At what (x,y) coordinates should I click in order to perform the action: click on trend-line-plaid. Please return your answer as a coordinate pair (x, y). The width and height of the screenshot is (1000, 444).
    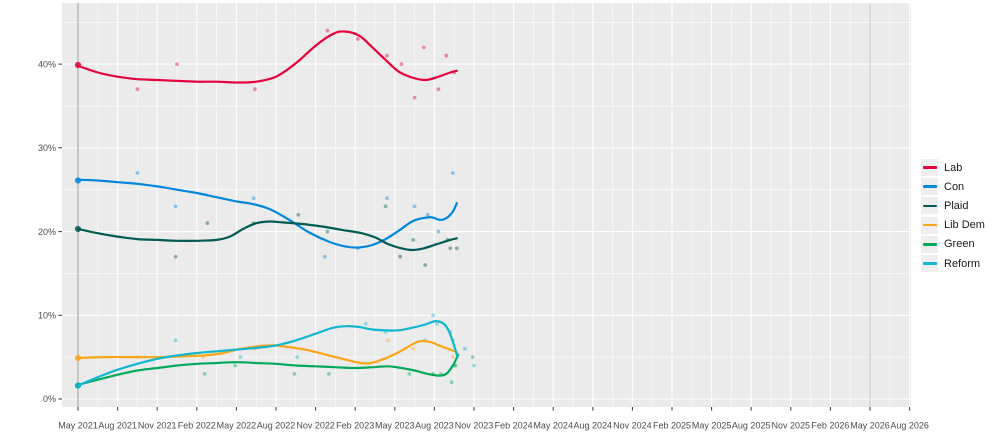
    Looking at the image, I should click on (267, 236).